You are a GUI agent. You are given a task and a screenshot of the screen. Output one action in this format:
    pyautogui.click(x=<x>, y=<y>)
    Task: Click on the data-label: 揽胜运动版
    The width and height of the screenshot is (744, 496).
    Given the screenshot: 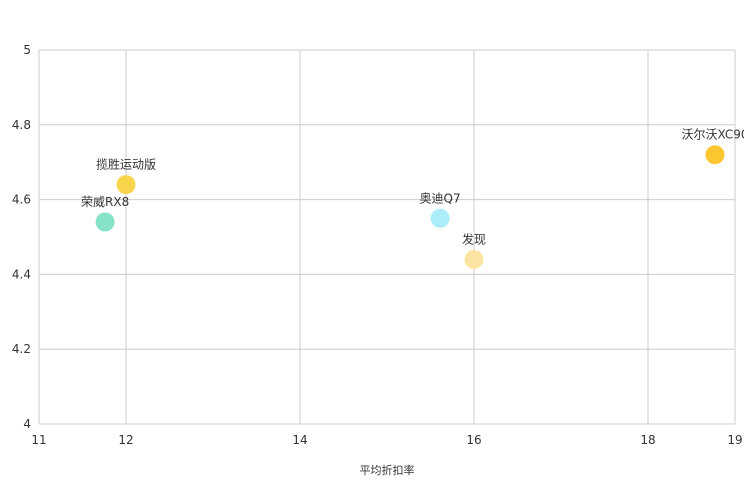 What is the action you would take?
    pyautogui.click(x=126, y=164)
    